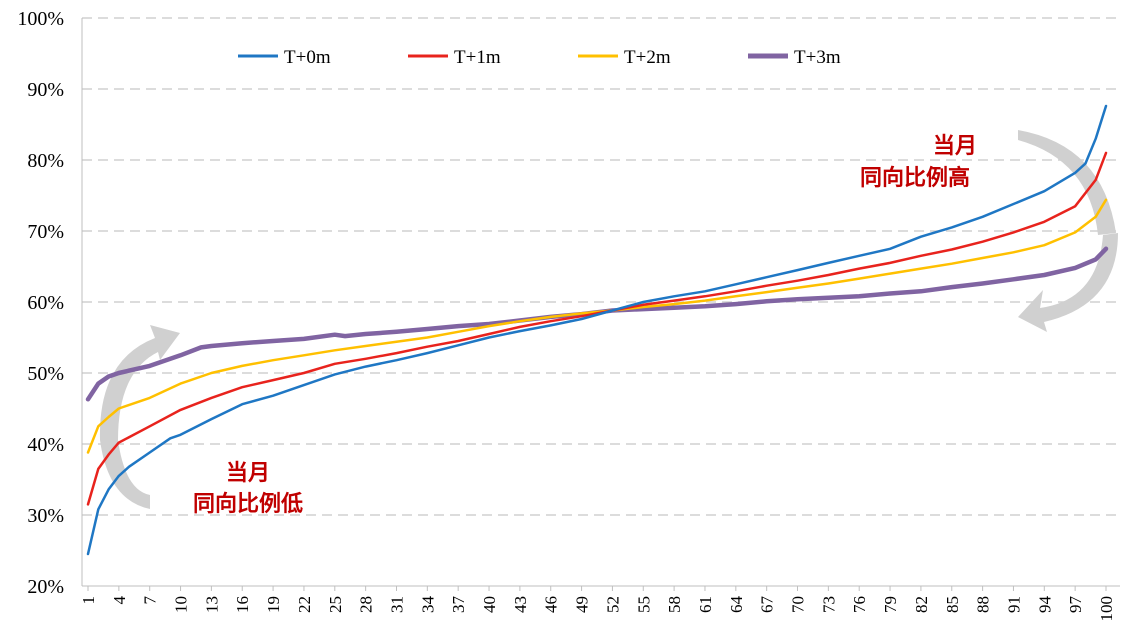 The height and width of the screenshot is (636, 1134). What do you see at coordinates (335, 604) in the screenshot?
I see `x-tick-label: 25` at bounding box center [335, 604].